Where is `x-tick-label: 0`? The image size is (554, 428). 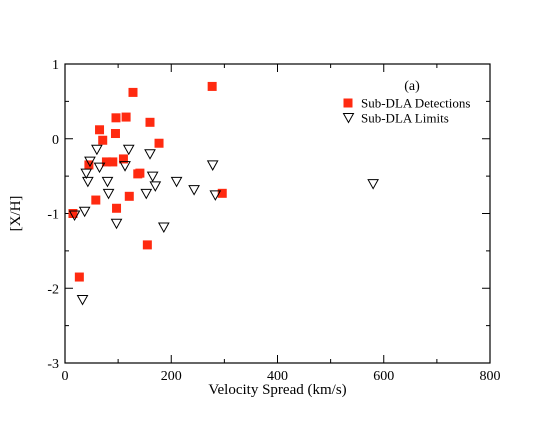 x-tick-label: 0 is located at coordinates (65, 376).